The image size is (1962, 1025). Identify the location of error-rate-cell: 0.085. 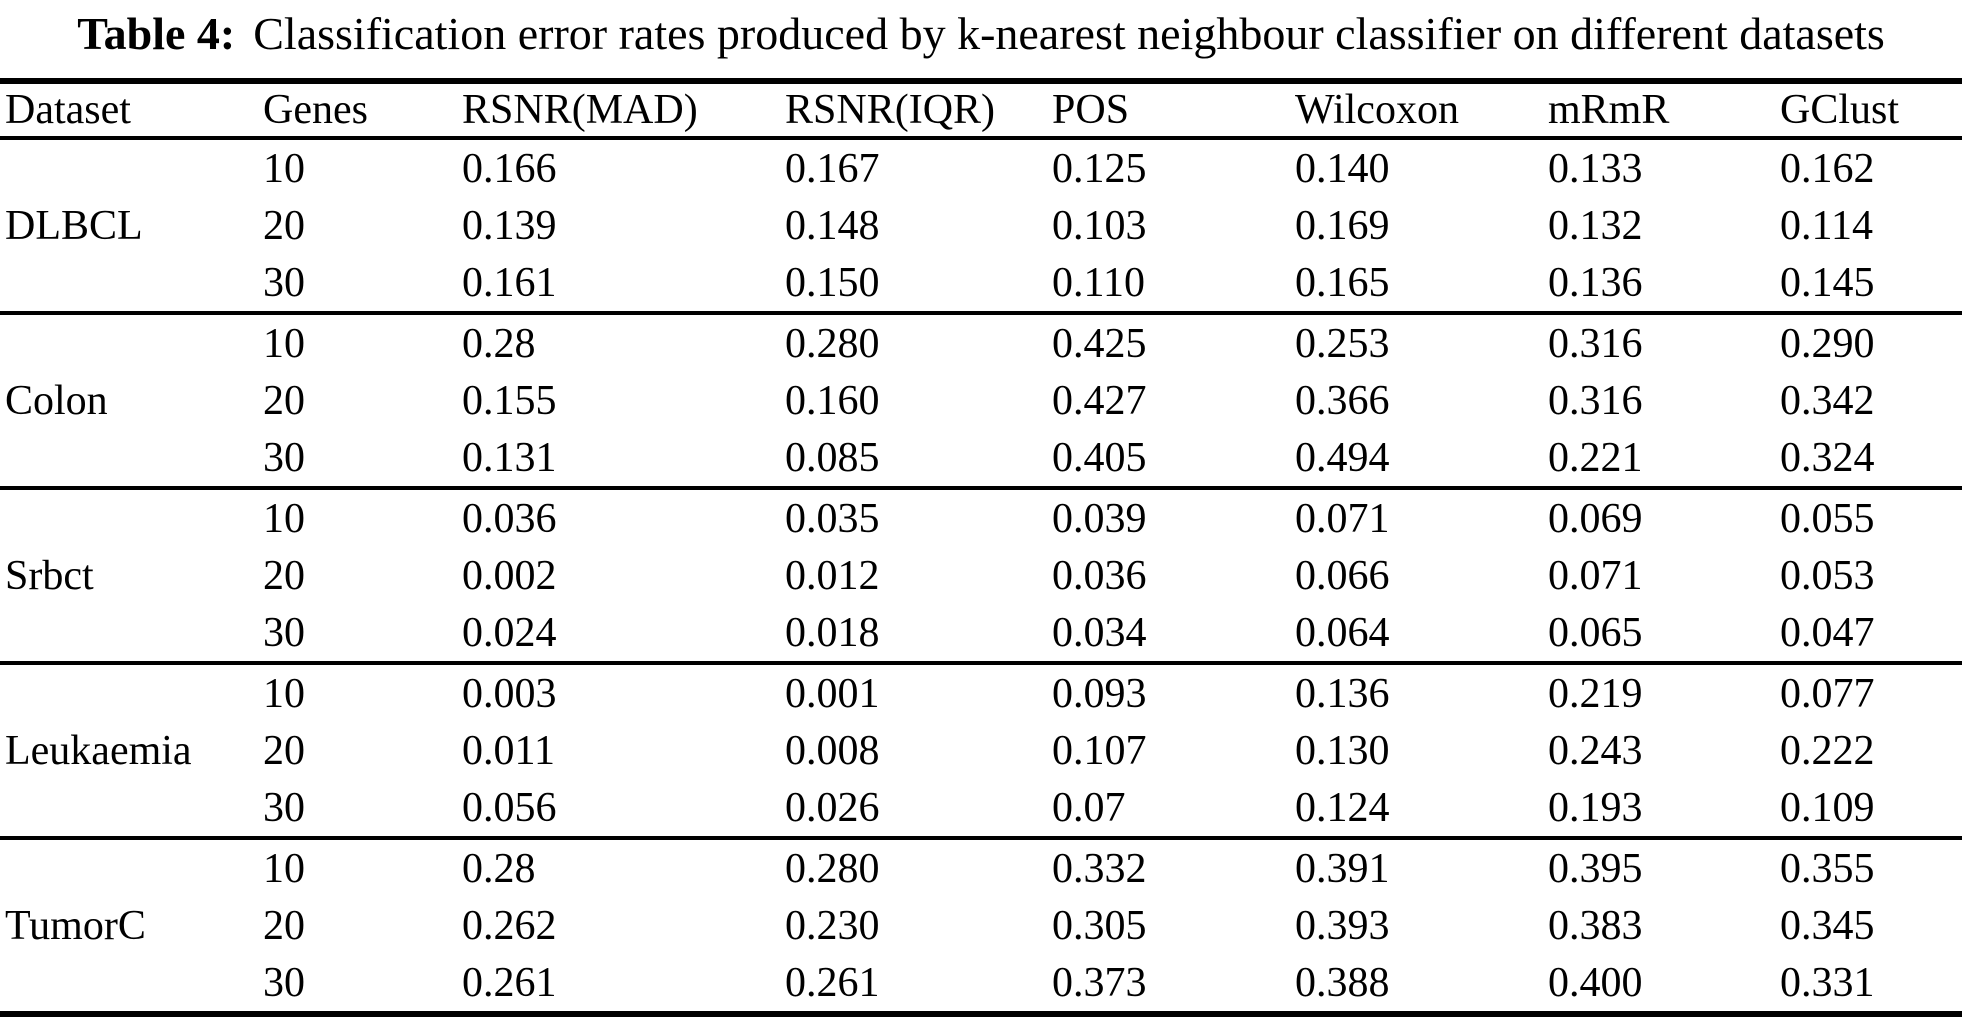
(832, 457).